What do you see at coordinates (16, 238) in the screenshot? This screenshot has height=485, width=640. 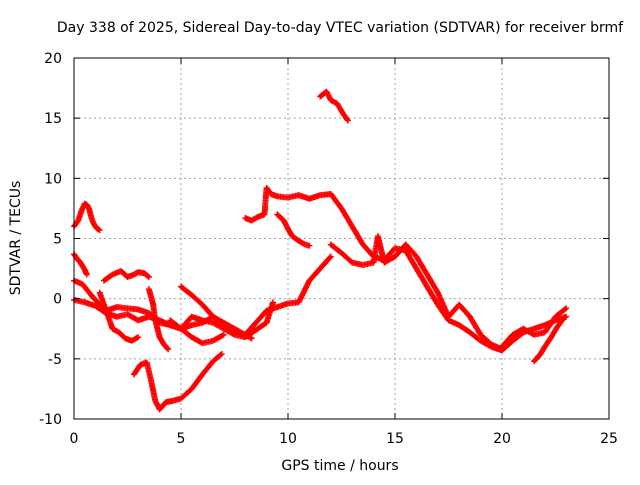 I see `y-axis-label: SDTVAR / TECUs` at bounding box center [16, 238].